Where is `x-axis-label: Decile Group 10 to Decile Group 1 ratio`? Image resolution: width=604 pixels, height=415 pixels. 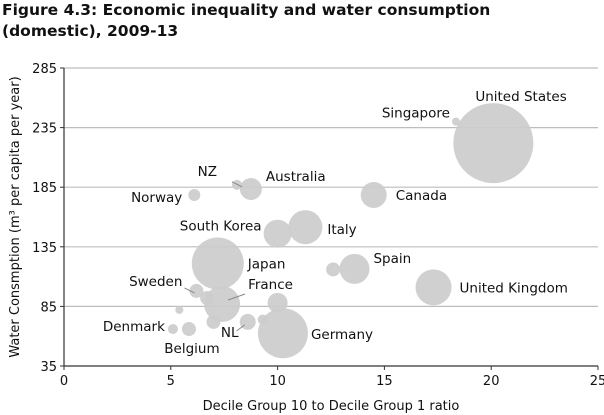
x-axis-label: Decile Group 10 to Decile Group 1 ratio is located at coordinates (331, 406).